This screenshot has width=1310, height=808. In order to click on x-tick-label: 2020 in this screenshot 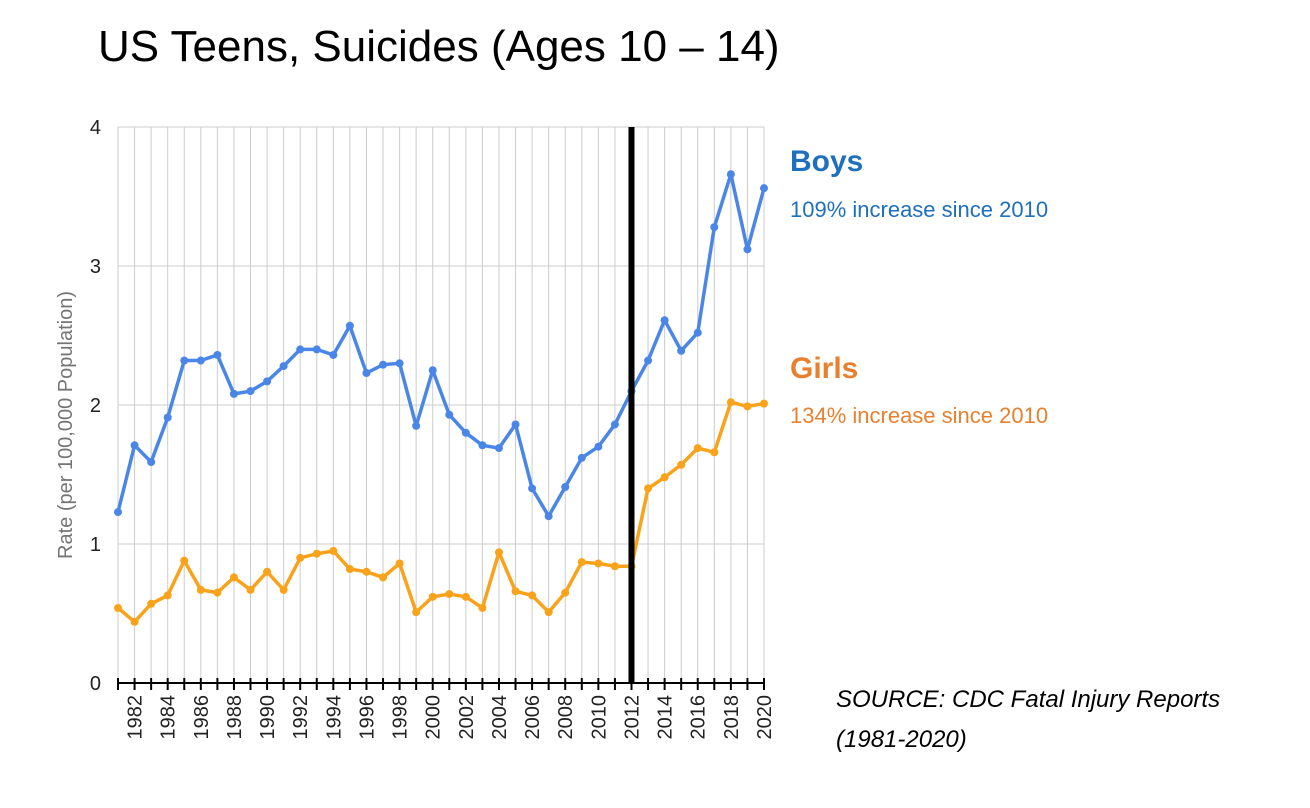, I will do `click(765, 717)`.